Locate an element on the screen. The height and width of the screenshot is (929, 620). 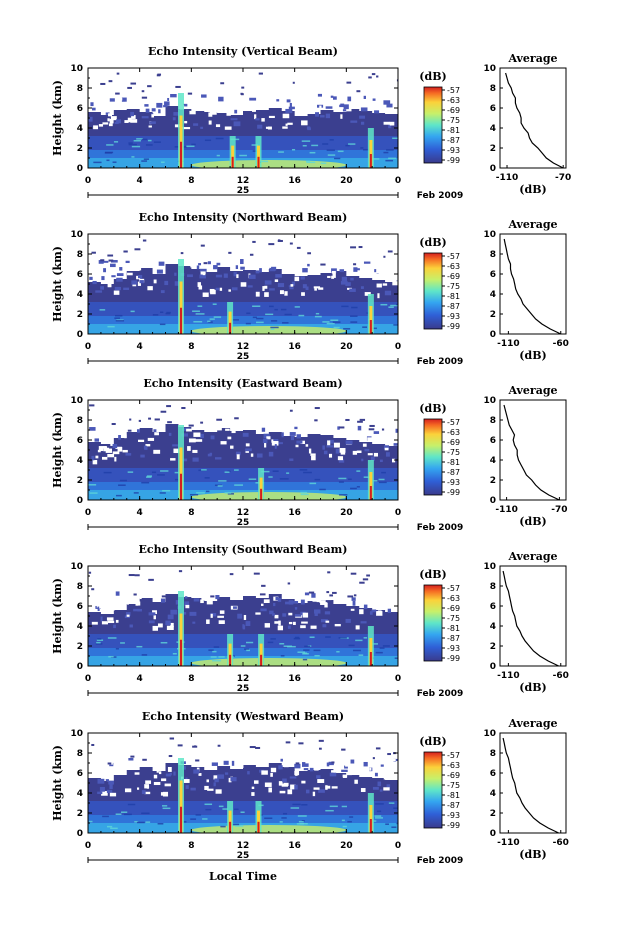
average-title: Average is located at coordinates (532, 224).